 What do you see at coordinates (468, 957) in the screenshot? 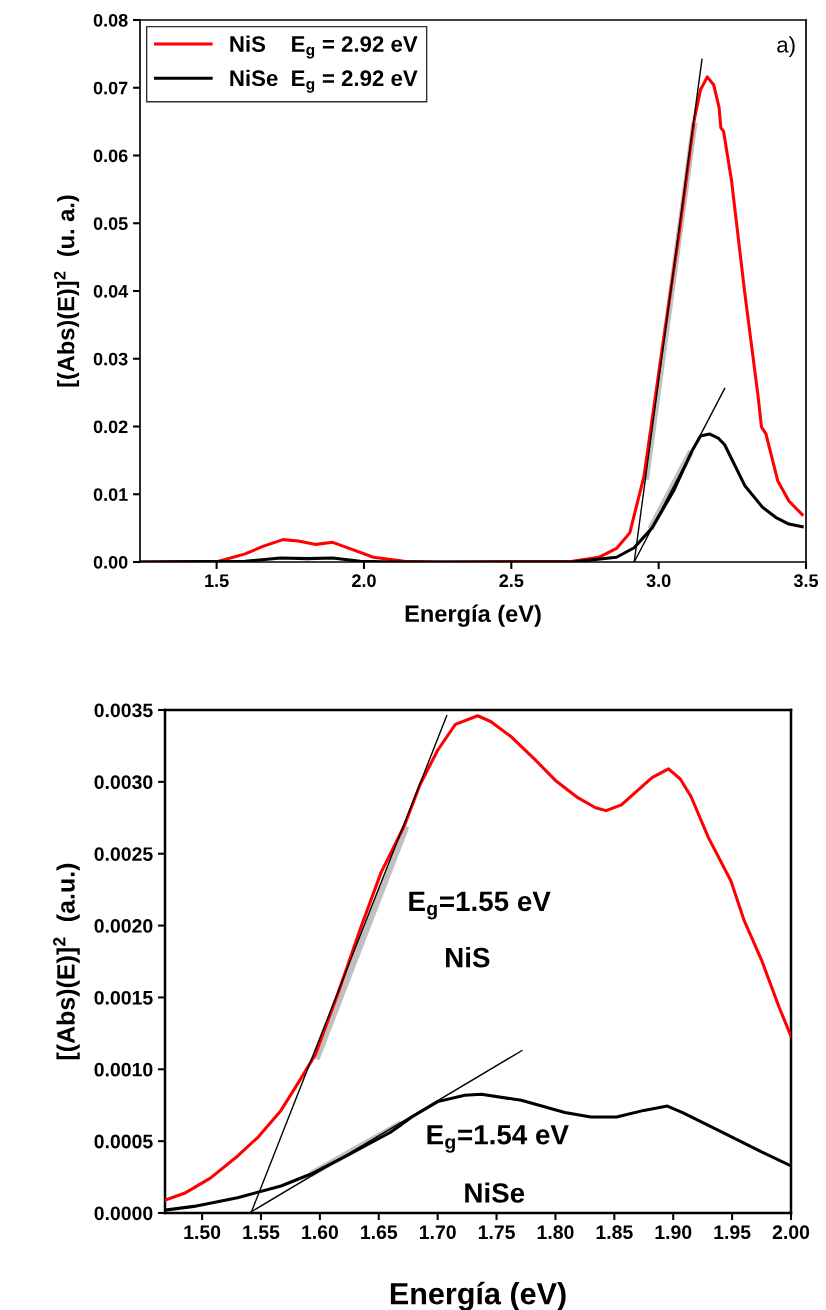
I see `annotation: NiS` at bounding box center [468, 957].